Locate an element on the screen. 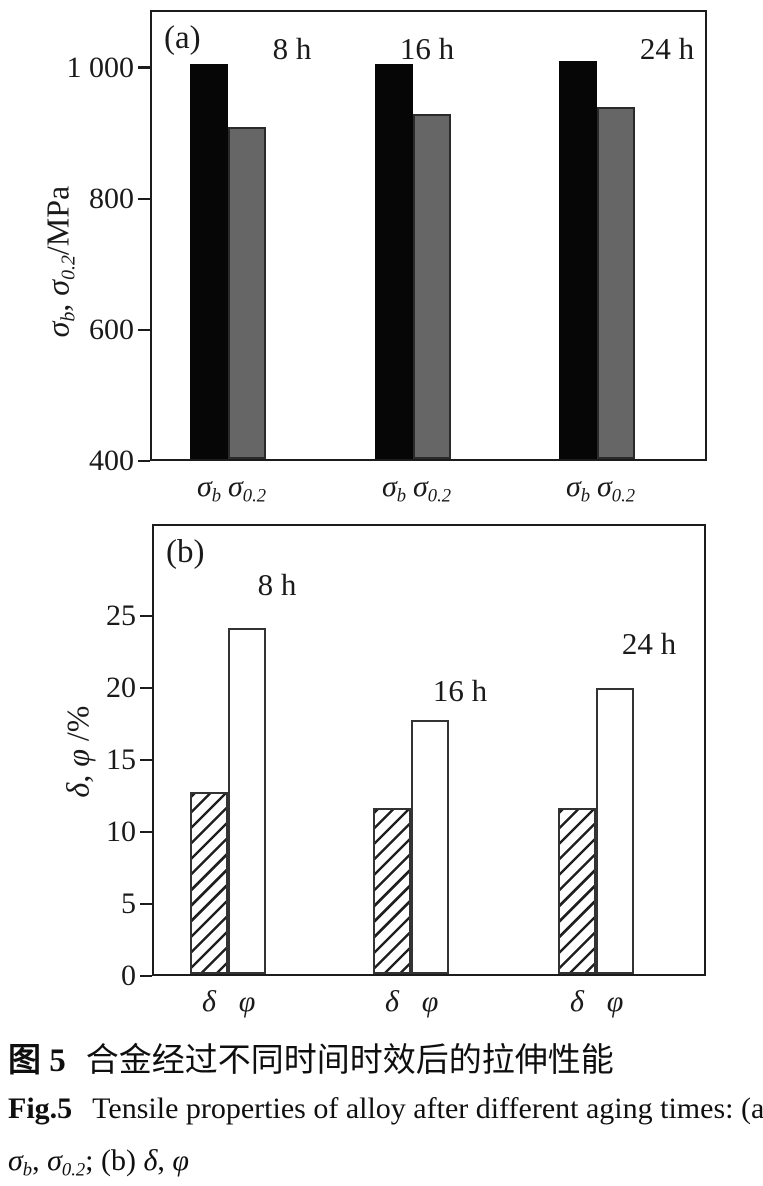 This screenshot has height=1186, width=763. panel-label-b: (b) is located at coordinates (185, 552).